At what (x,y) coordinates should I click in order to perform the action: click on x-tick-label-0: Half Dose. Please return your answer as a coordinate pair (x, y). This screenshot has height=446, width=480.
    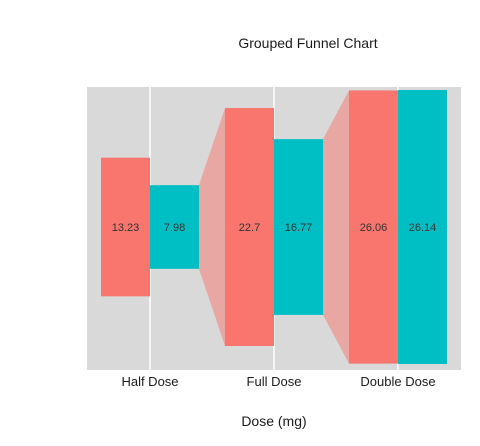
    Looking at the image, I should click on (149, 381).